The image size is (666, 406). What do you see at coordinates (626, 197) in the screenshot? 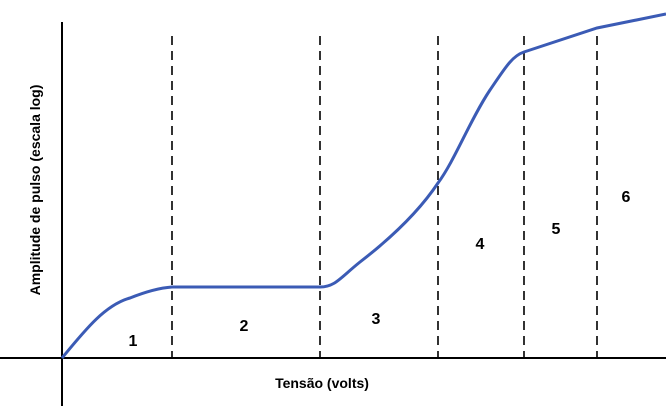
I see `region-label: 6` at bounding box center [626, 197].